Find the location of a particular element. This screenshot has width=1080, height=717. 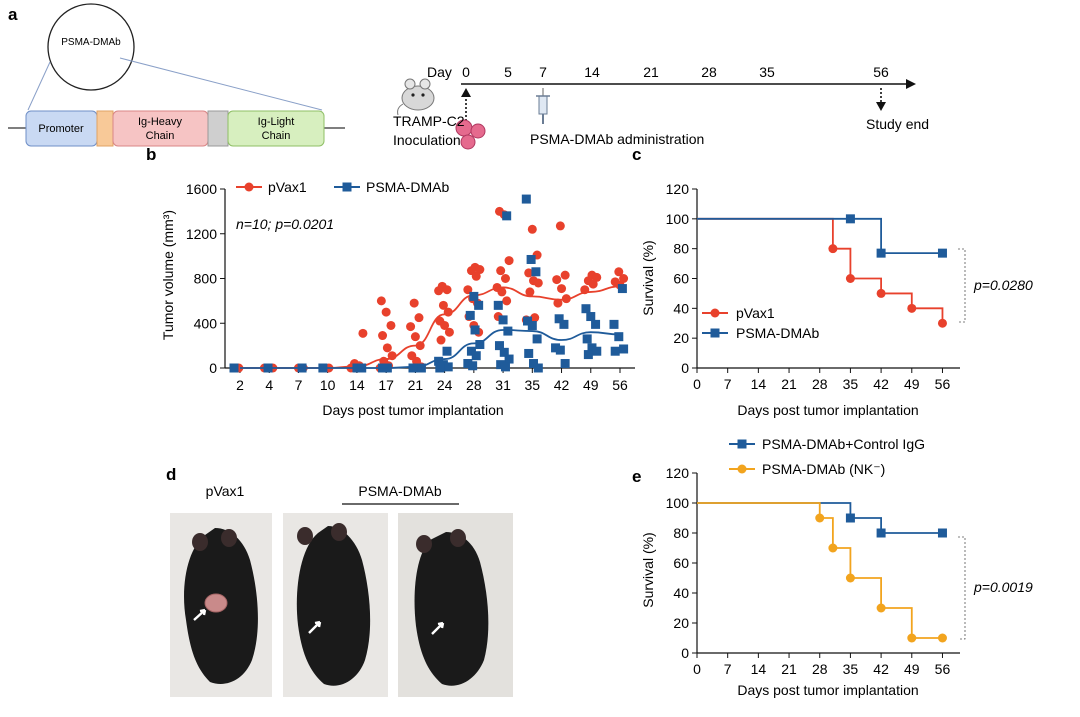

chart-b-xtick-label: 14 is located at coordinates (357, 385).